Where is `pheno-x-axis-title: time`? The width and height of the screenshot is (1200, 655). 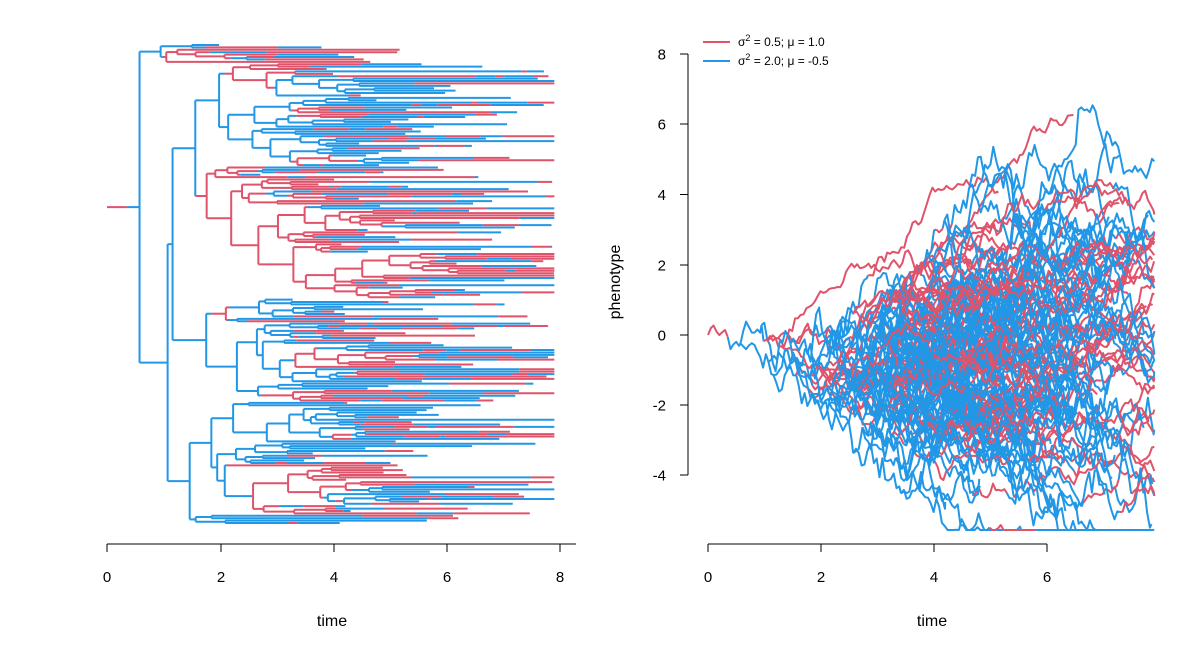 pheno-x-axis-title: time is located at coordinates (932, 621).